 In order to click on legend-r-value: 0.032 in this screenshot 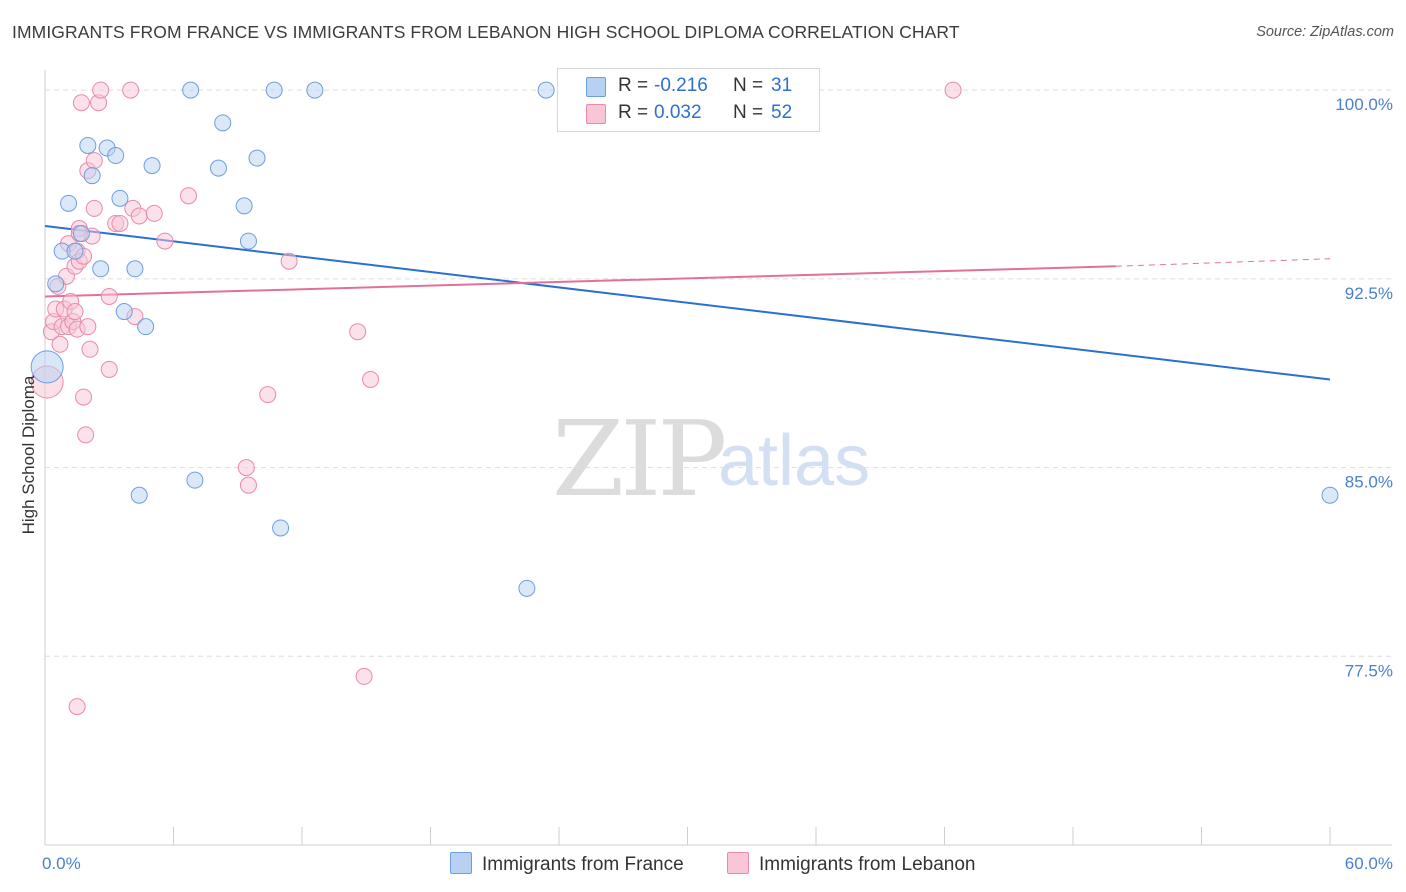, I will do `click(678, 112)`.